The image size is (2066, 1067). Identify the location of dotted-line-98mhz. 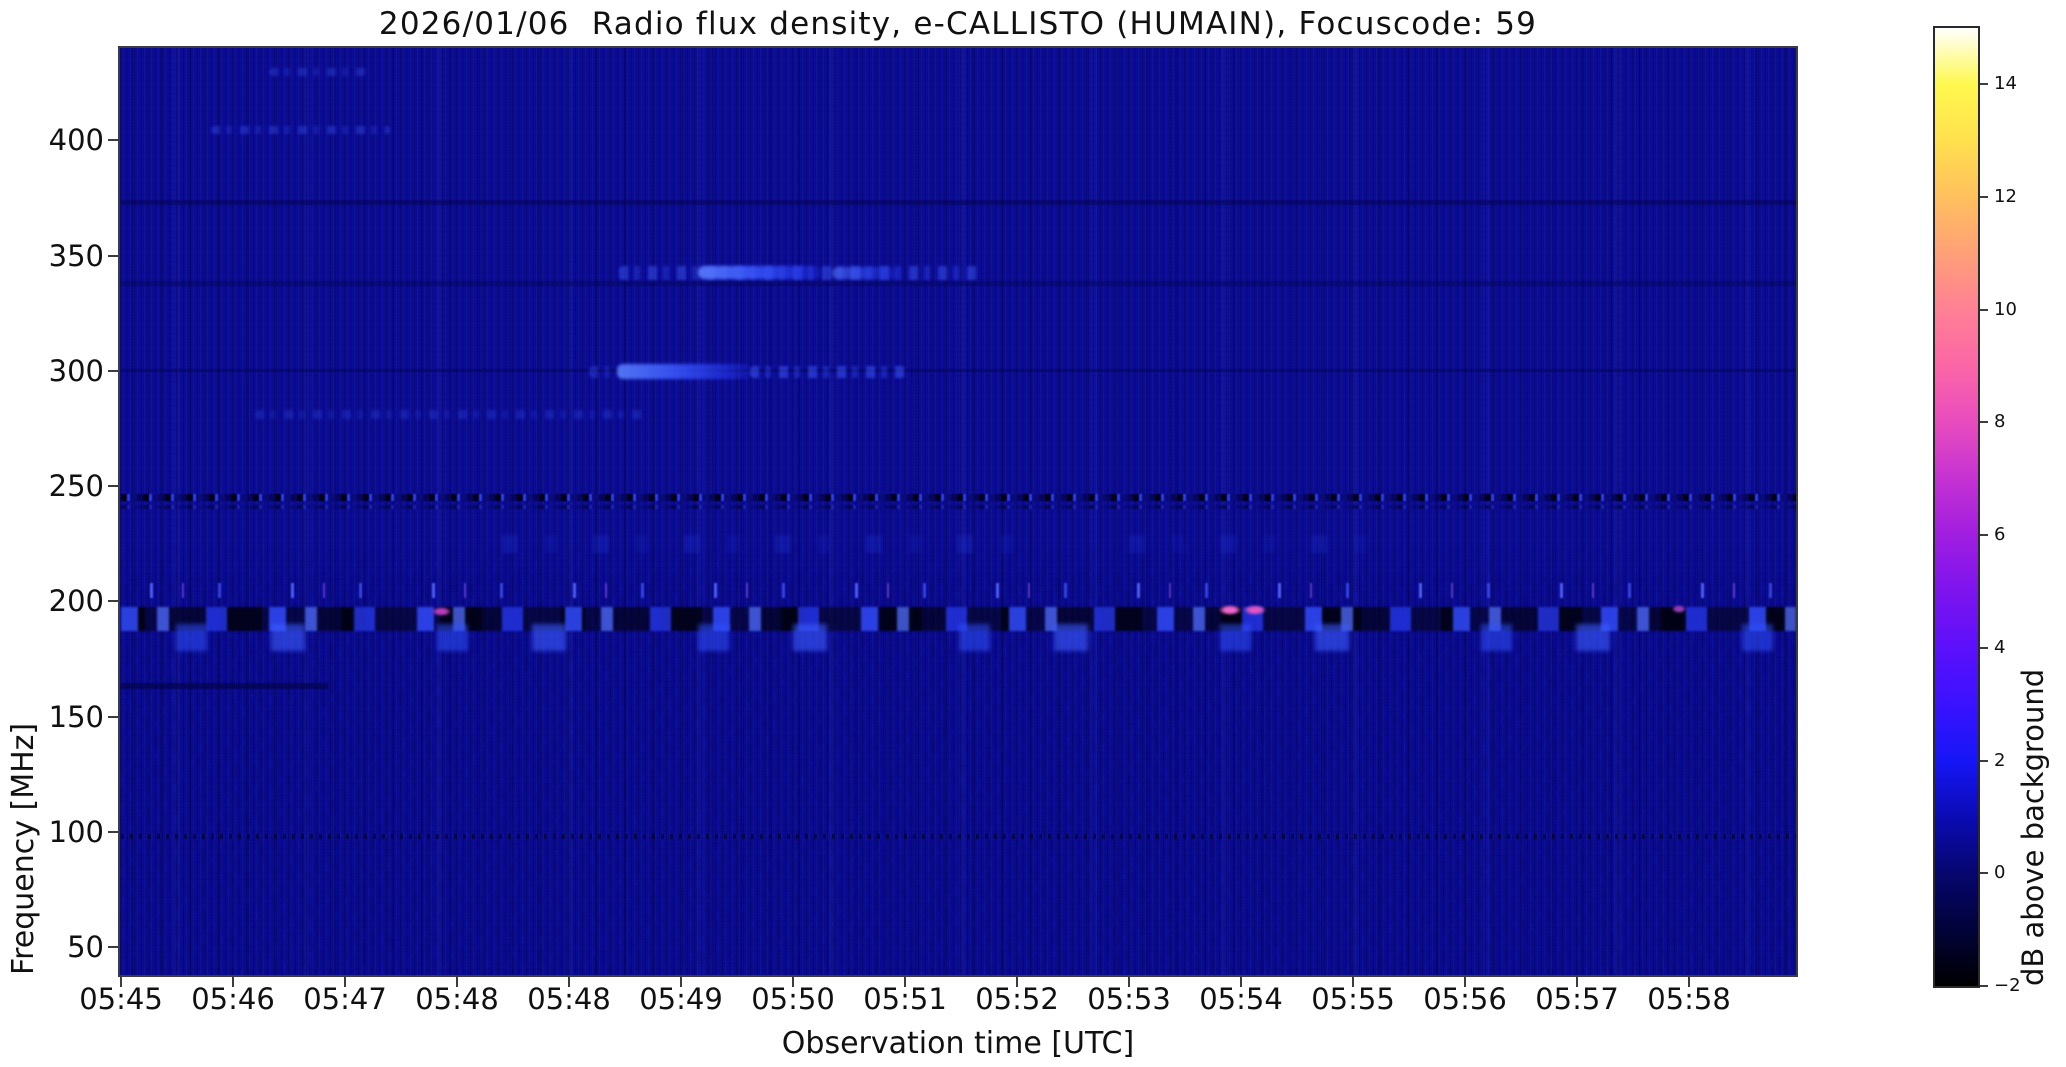
(958, 836).